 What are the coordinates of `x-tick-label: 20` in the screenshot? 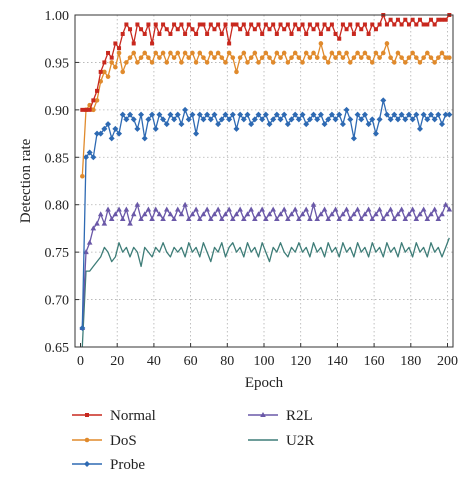 It's located at (117, 361).